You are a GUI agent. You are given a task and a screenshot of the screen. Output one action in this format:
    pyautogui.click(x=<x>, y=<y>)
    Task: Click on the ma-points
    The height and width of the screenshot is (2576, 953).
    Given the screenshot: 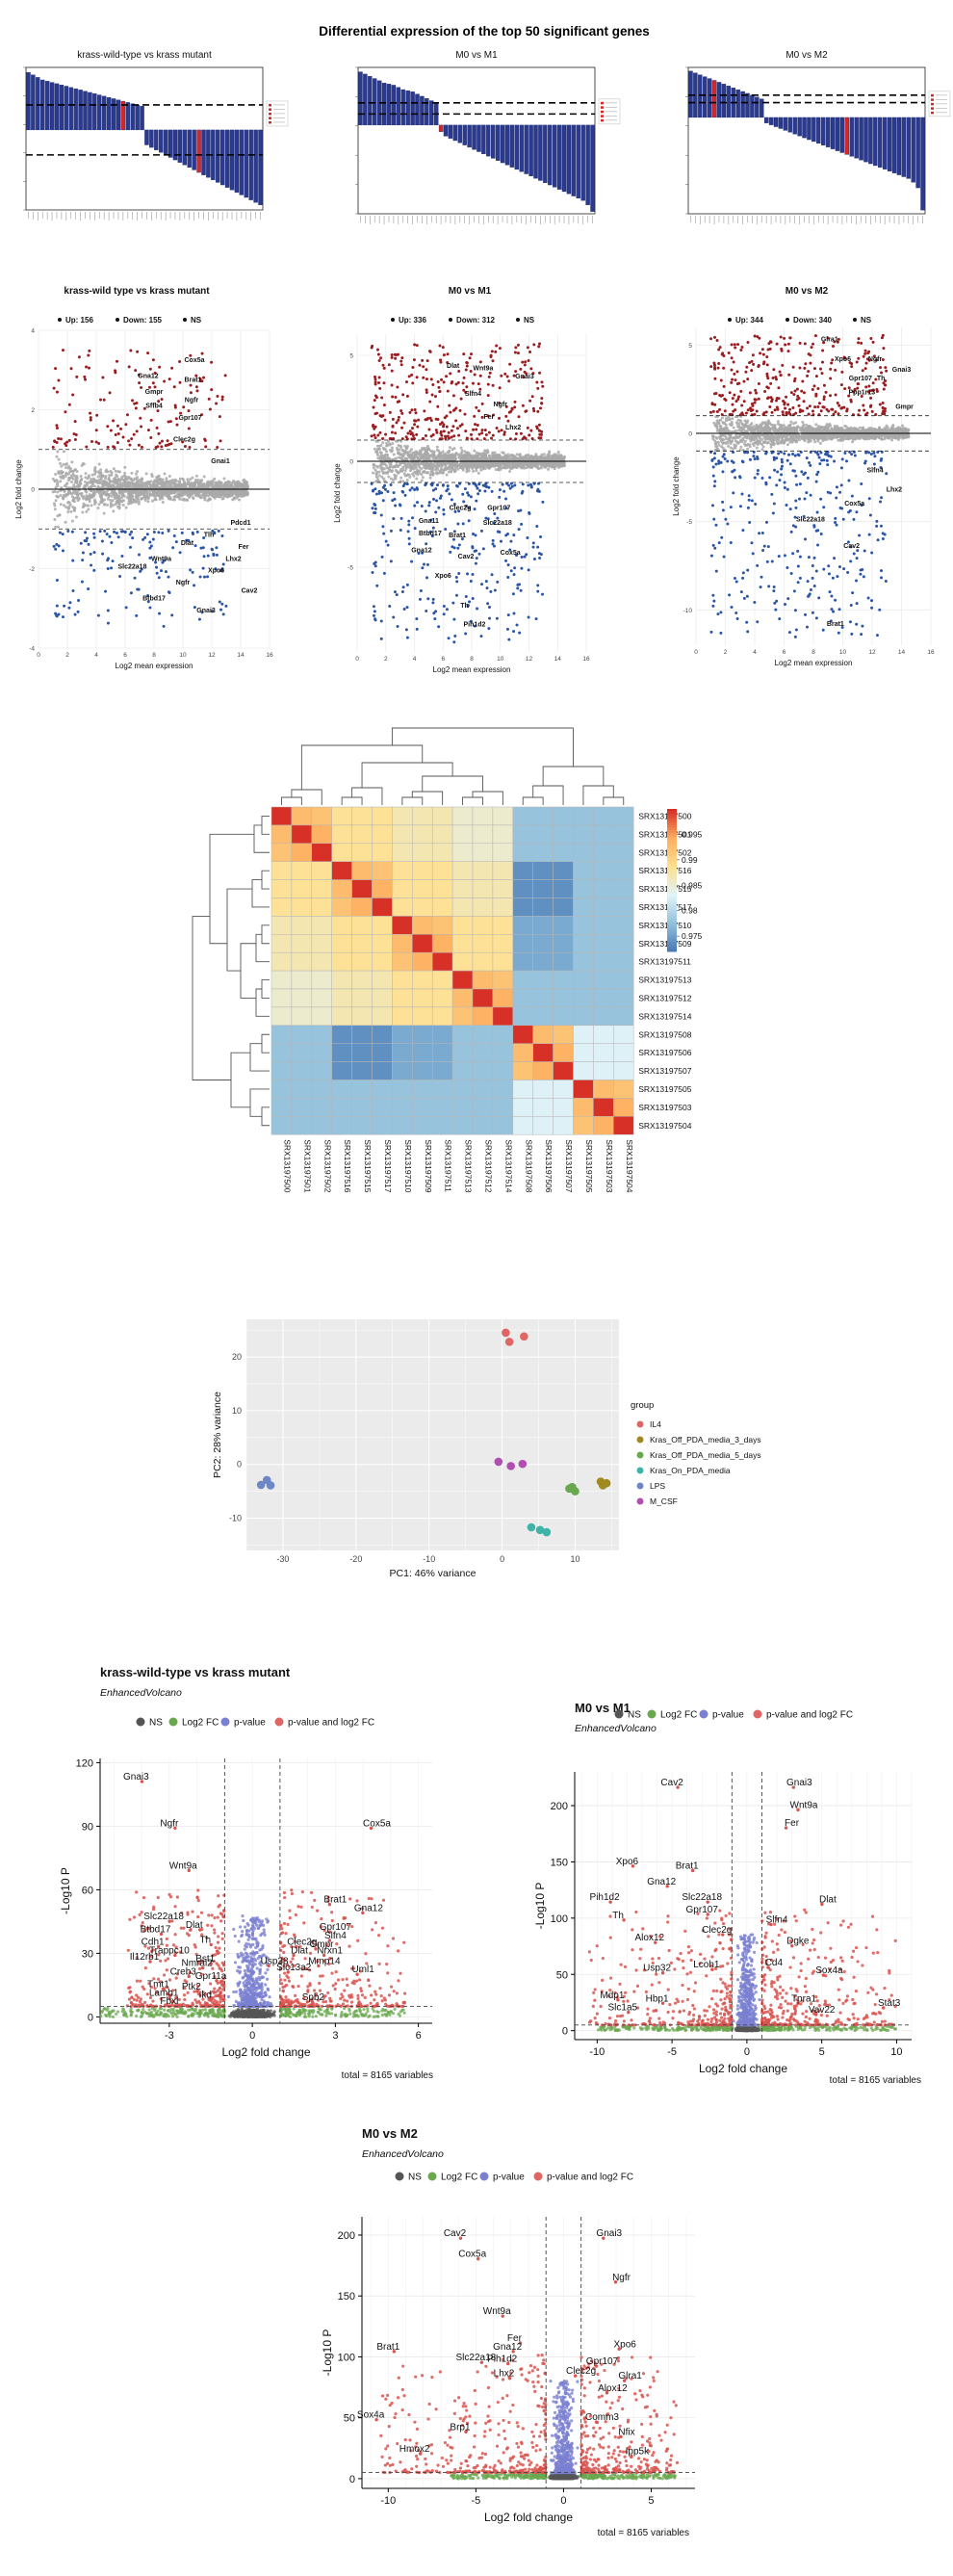 What is the action you would take?
    pyautogui.click(x=150, y=488)
    